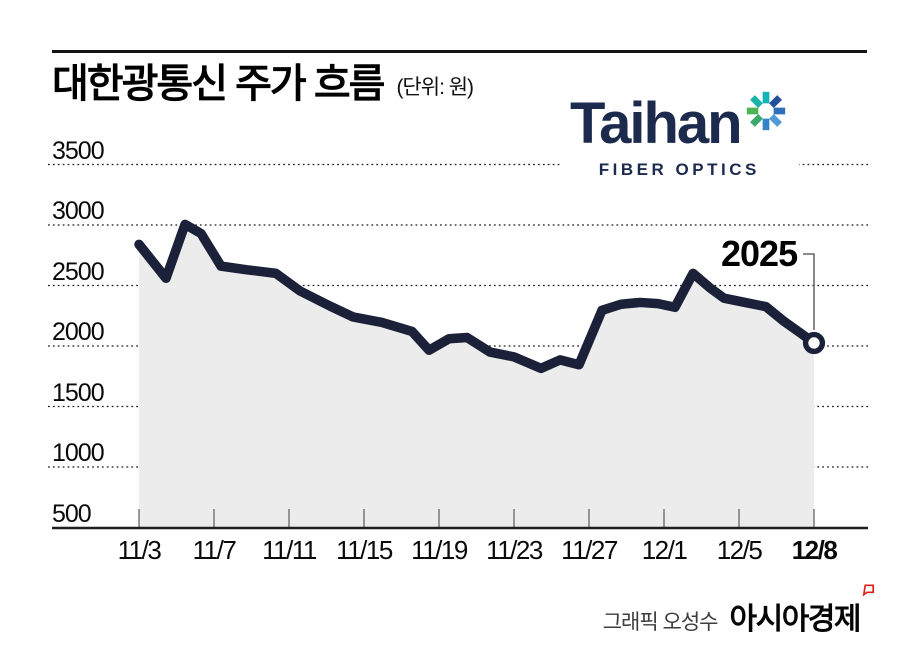  What do you see at coordinates (78, 211) in the screenshot?
I see `y-axis-label: 3000` at bounding box center [78, 211].